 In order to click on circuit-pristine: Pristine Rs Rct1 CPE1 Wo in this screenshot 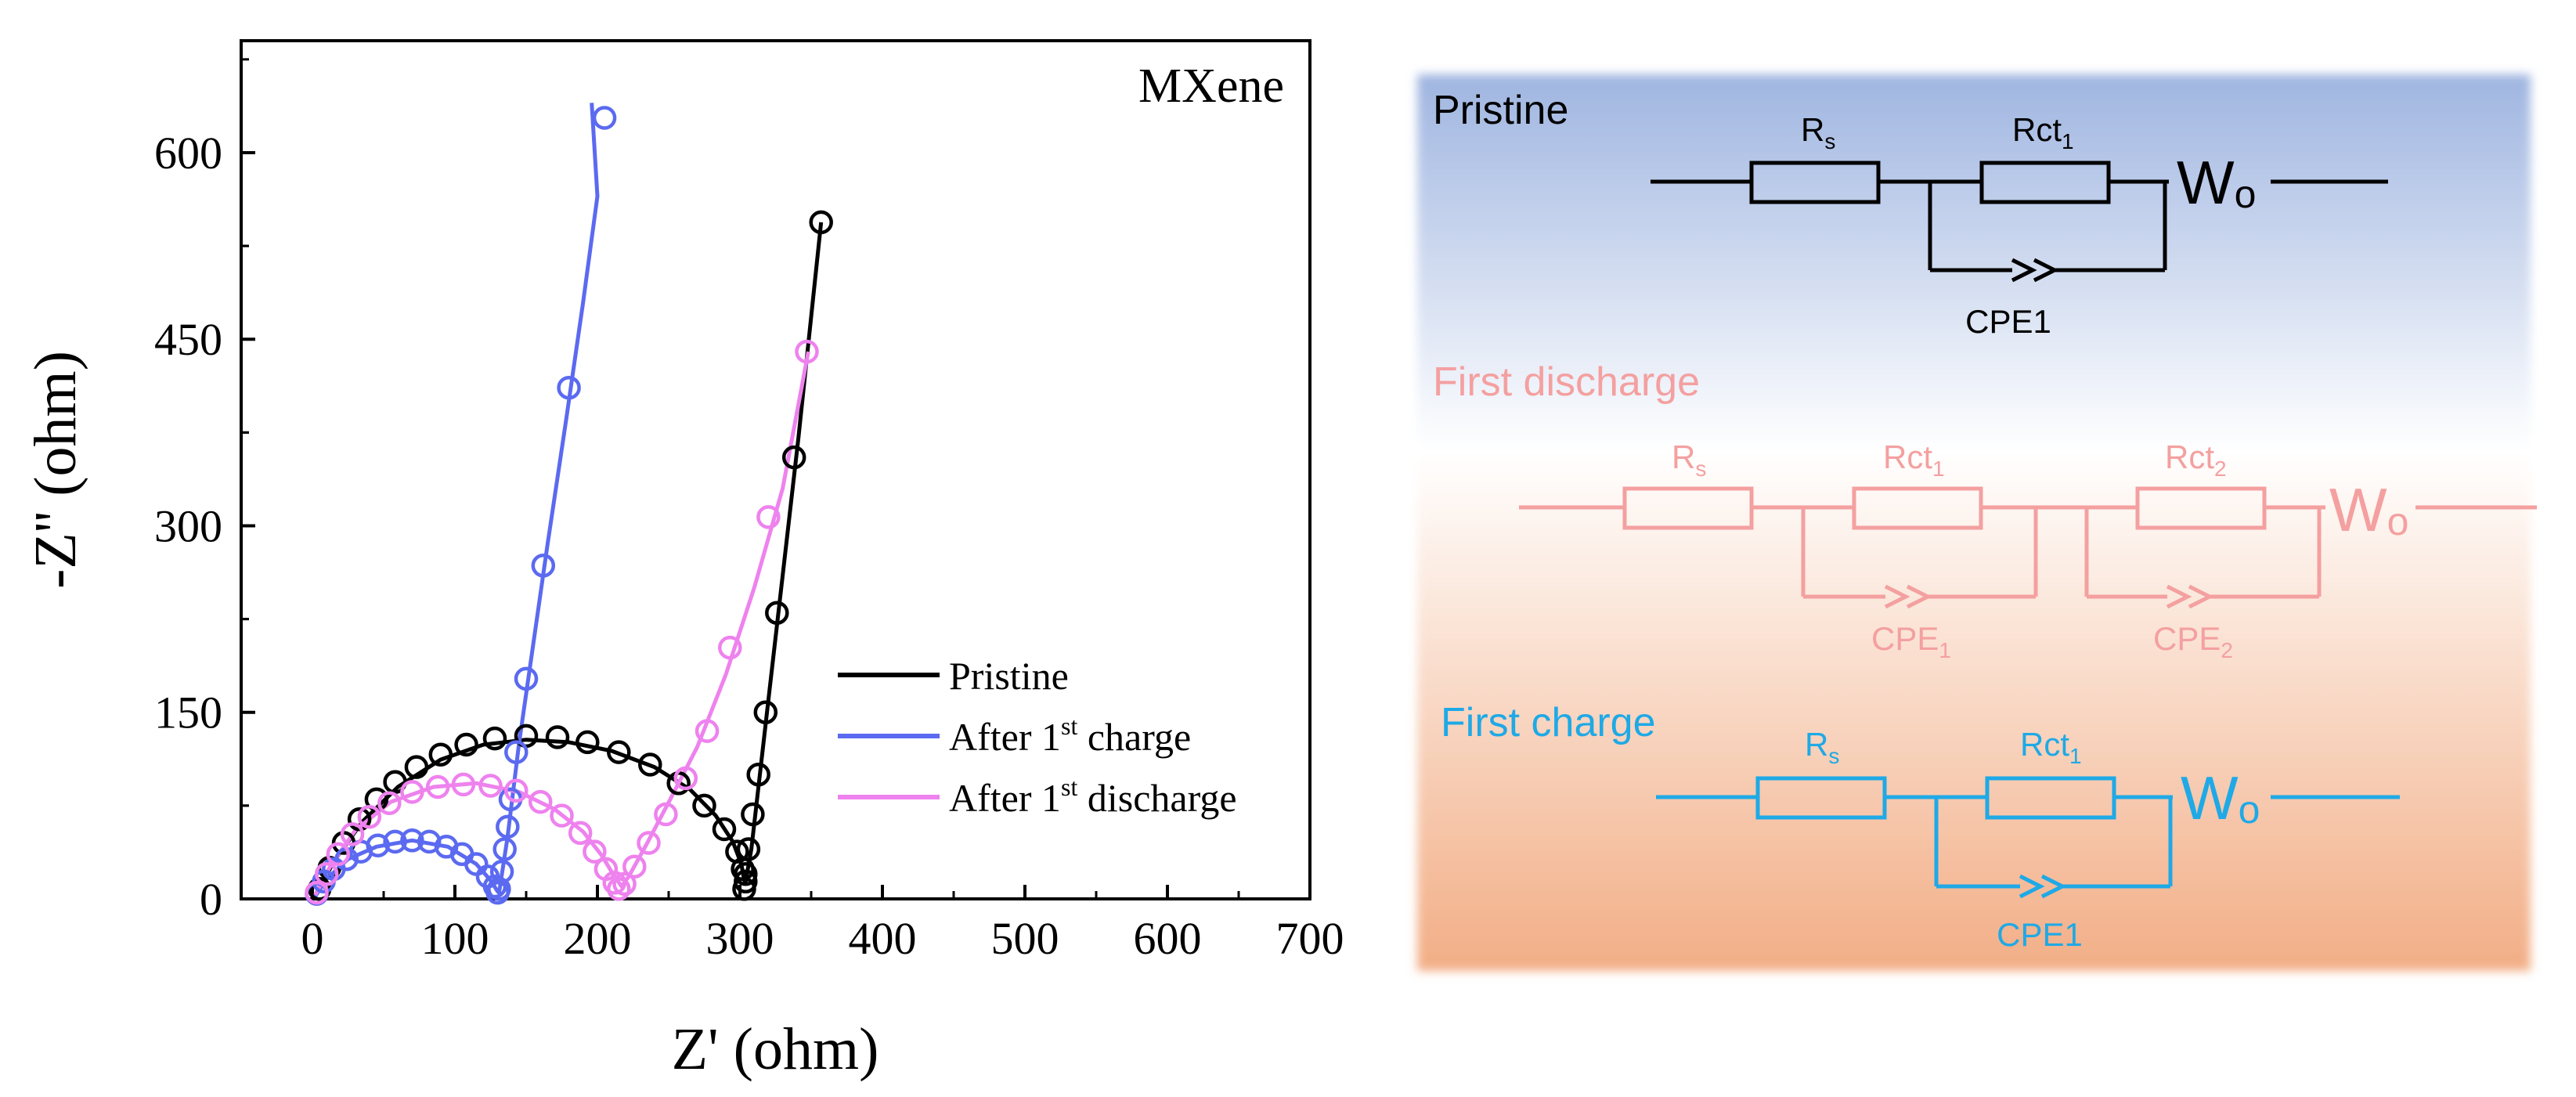, I will do `click(1910, 214)`.